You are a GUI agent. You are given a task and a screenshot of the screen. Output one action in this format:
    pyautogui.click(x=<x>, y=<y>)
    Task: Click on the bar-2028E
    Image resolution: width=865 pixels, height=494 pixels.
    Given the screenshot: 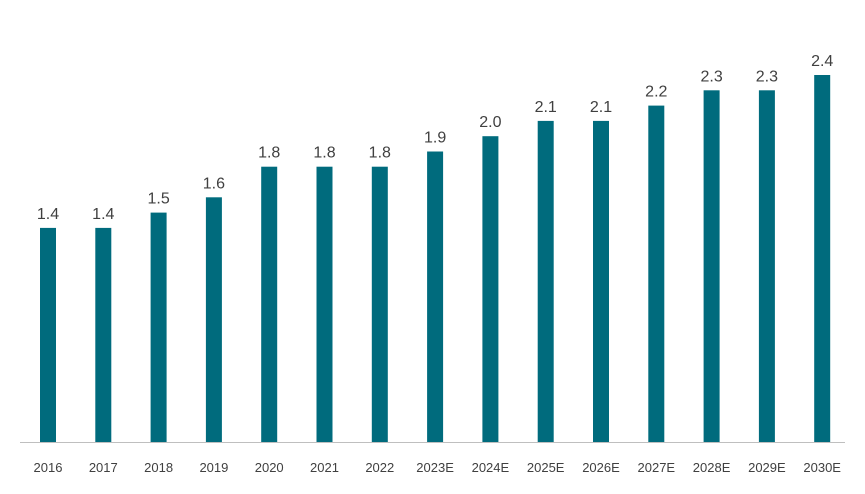 What is the action you would take?
    pyautogui.click(x=711, y=266)
    